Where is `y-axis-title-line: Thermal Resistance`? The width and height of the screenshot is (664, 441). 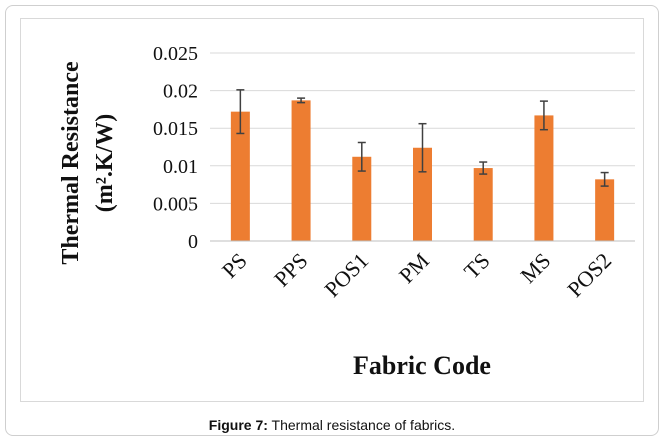 y-axis-title-line: Thermal Resistance is located at coordinates (71, 163).